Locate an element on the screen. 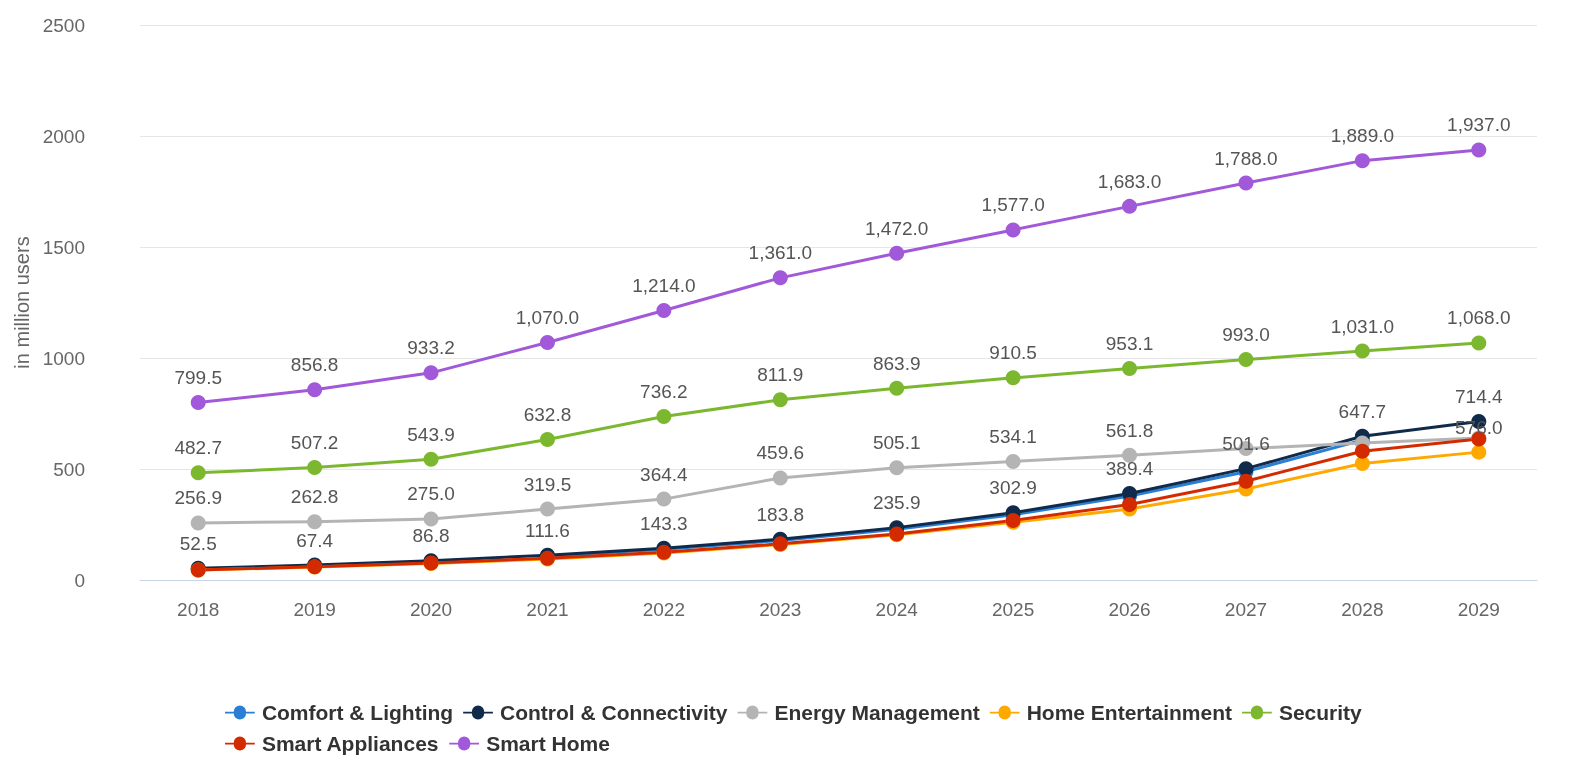 The height and width of the screenshot is (767, 1577). data-label: 736.2 is located at coordinates (664, 392).